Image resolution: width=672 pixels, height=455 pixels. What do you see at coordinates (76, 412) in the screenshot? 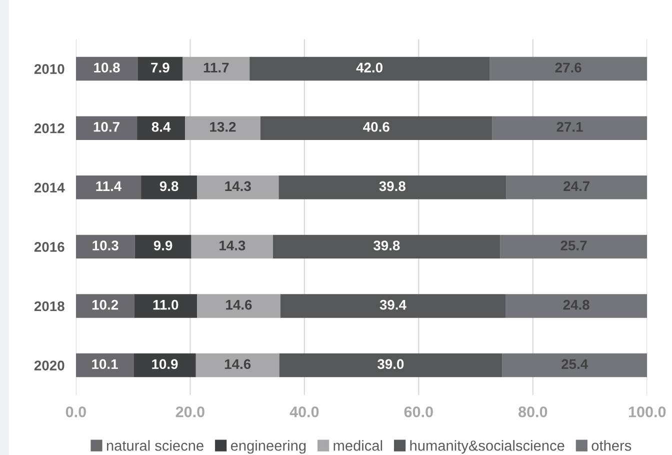
I see `x-tick-label: 0.0` at bounding box center [76, 412].